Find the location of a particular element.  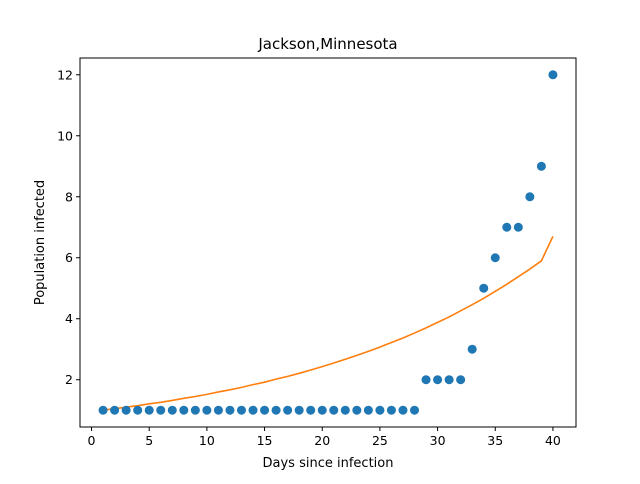

x-tick-label: 40 is located at coordinates (553, 440).